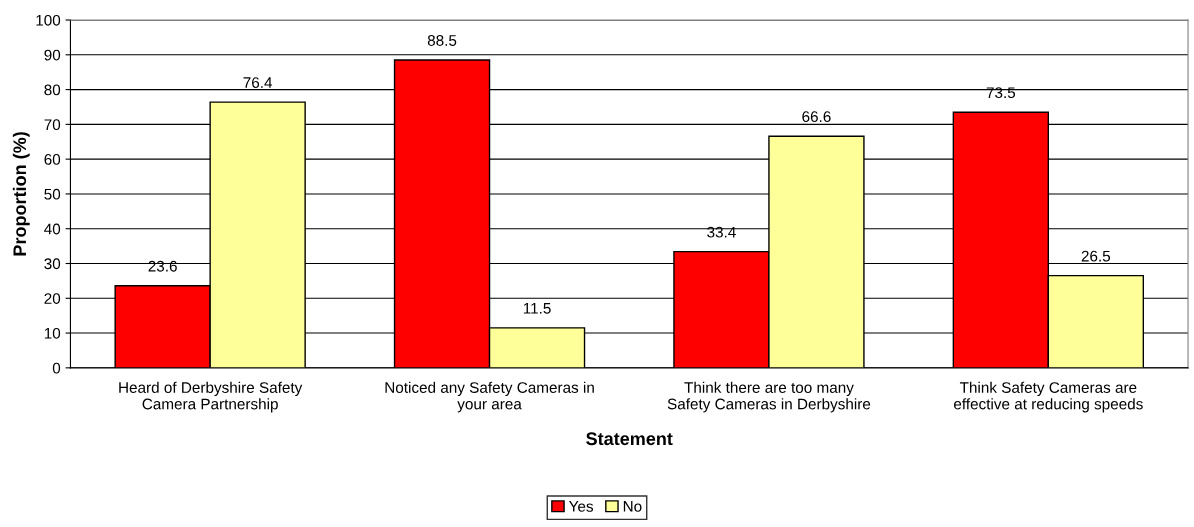 The height and width of the screenshot is (527, 1194). I want to click on y-tick-label: 0, so click(56, 368).